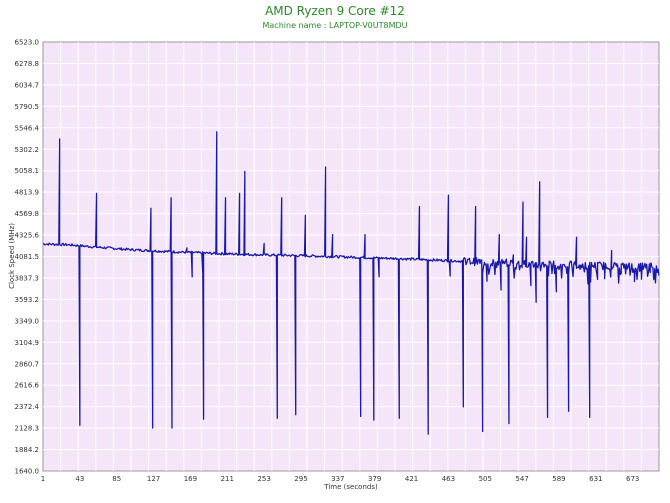 This screenshot has height=503, width=670. Describe the element at coordinates (595, 479) in the screenshot. I see `x-tick-label: 631` at that location.